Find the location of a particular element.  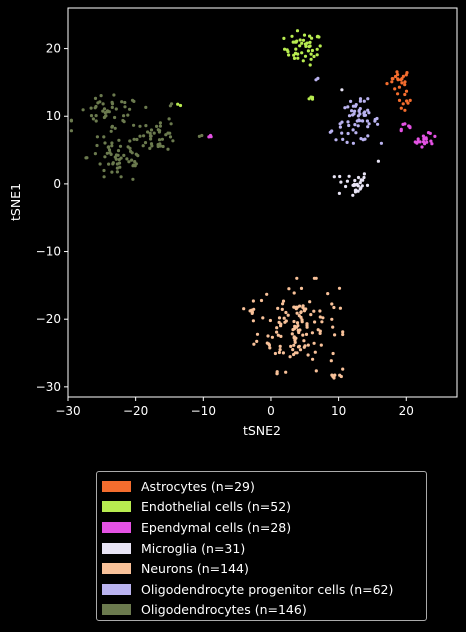

legend-item: Neurons (n=144) is located at coordinates (264, 568).